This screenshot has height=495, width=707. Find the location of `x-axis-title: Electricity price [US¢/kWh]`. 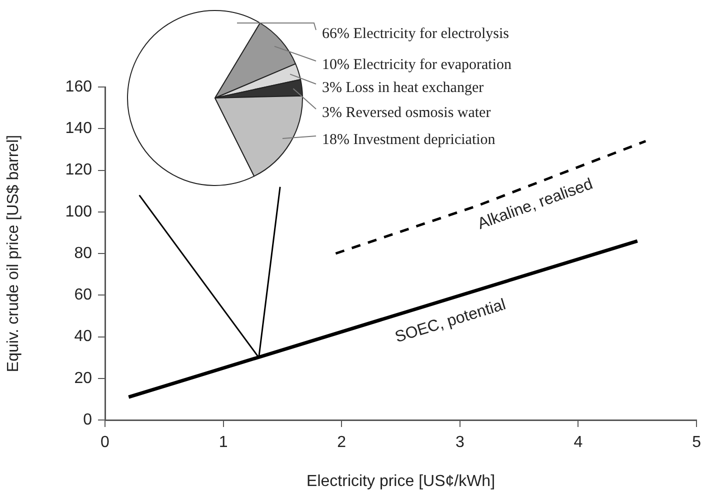

x-axis-title: Electricity price [US¢/kWh] is located at coordinates (401, 481).